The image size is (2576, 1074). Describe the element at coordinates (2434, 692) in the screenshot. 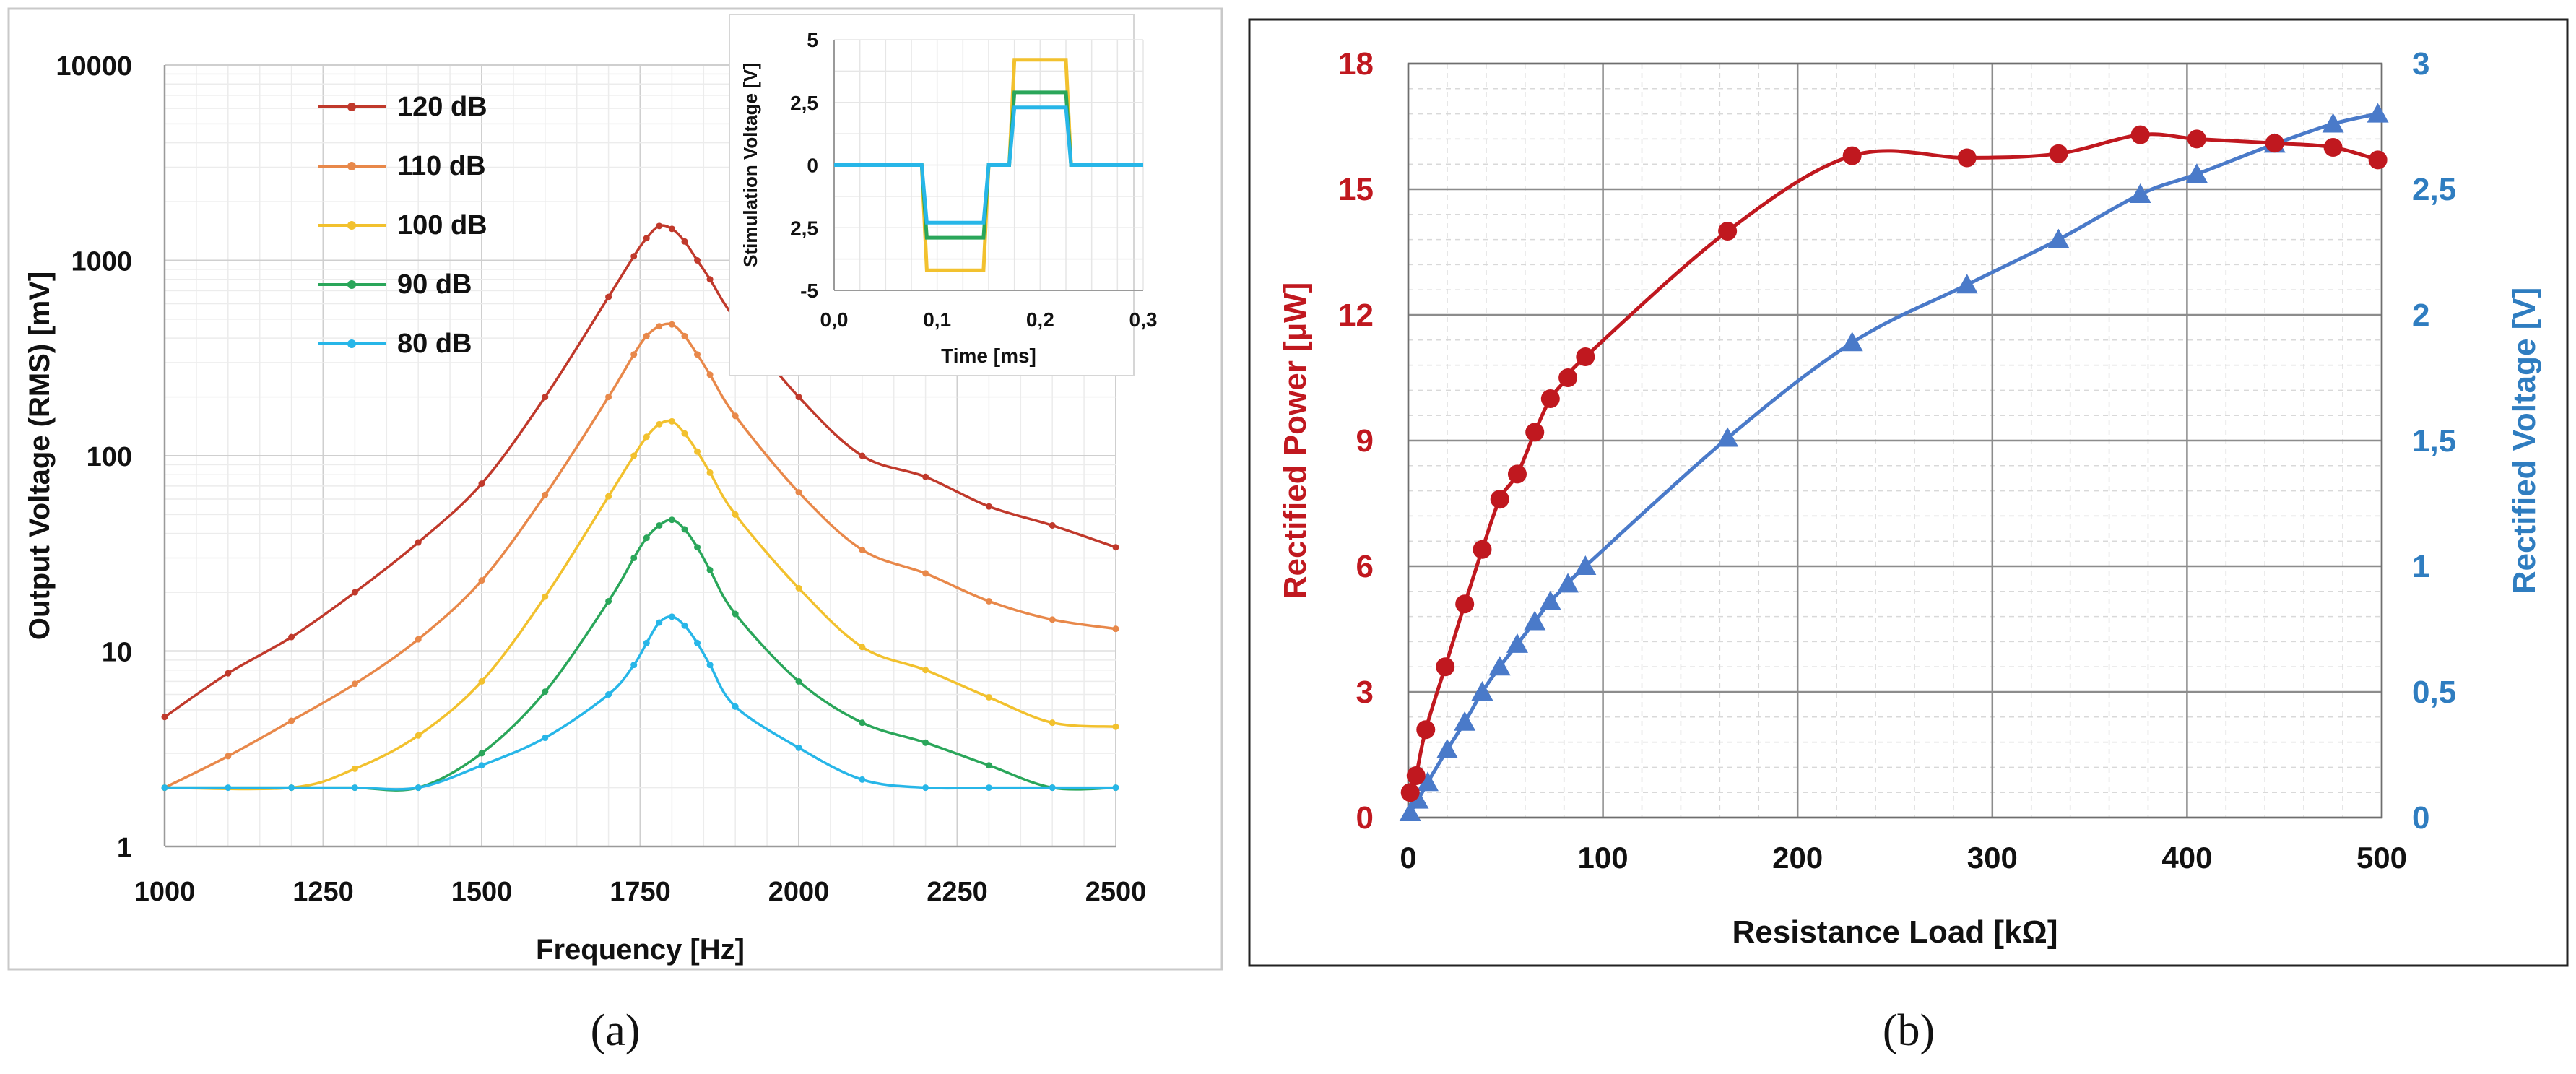

I see `y-right-tick-label: 0,5` at that location.